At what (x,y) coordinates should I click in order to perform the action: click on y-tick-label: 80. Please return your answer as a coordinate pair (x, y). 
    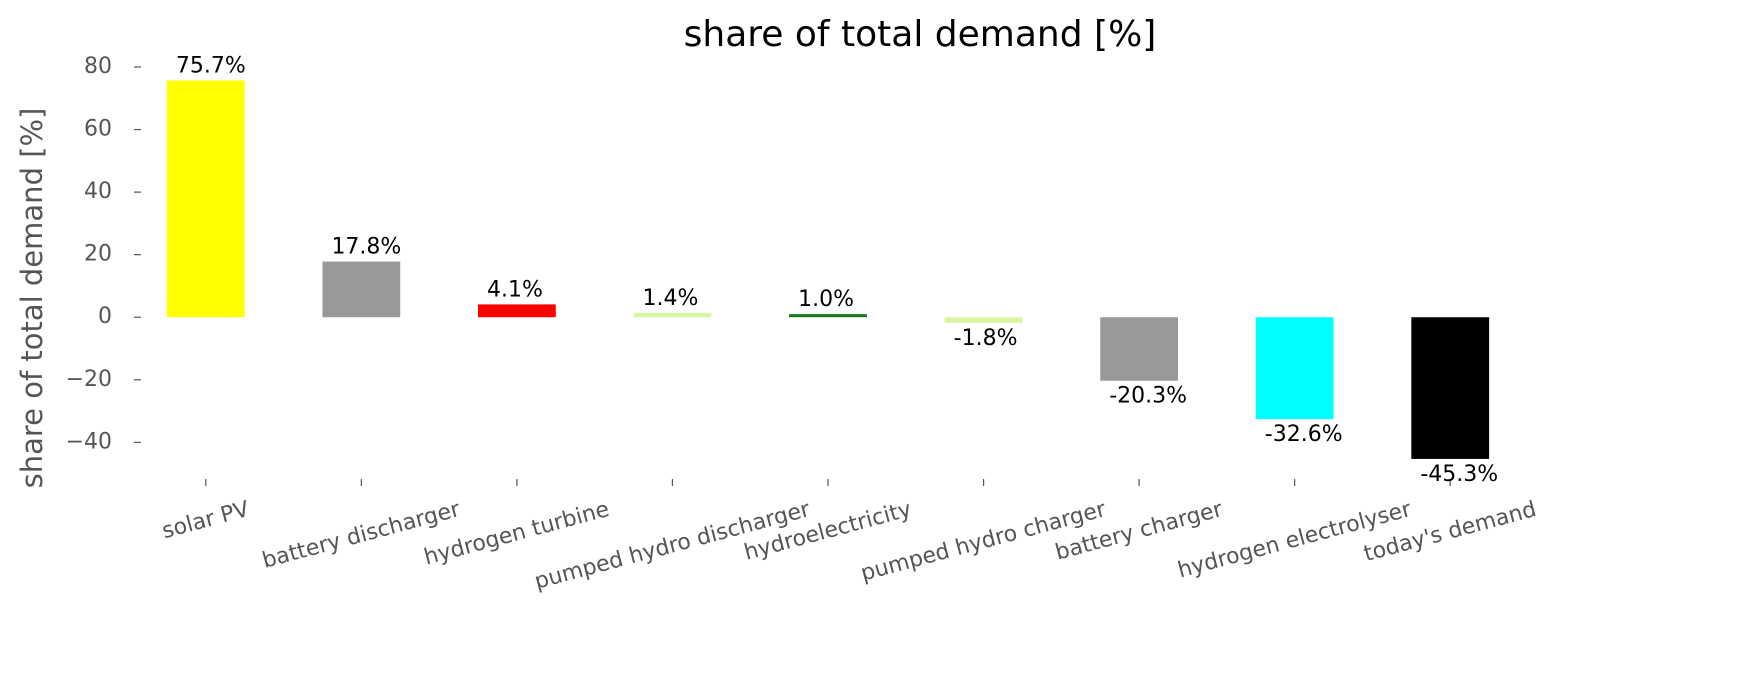
    Looking at the image, I should click on (98, 66).